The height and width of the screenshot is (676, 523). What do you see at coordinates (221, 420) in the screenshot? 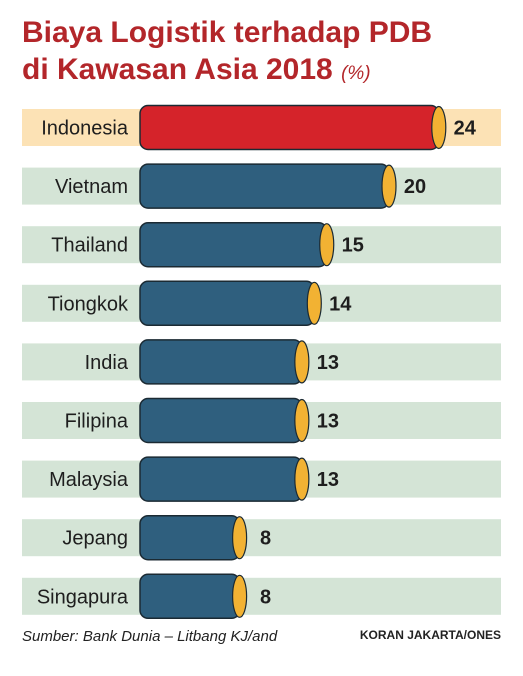
I see `bar-filipina` at bounding box center [221, 420].